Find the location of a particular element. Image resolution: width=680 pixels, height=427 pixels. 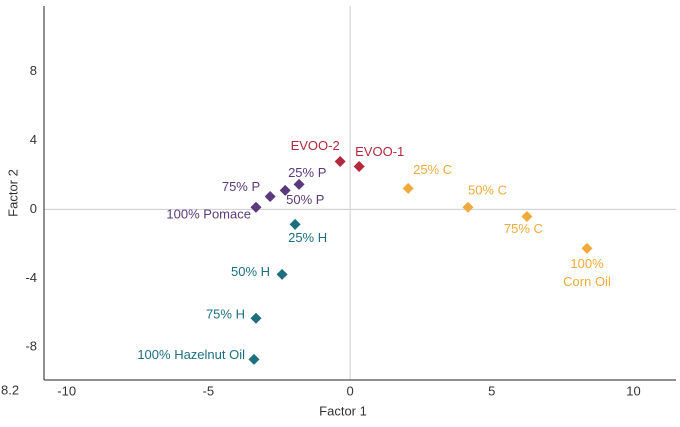

point-label: 100% Corn Oil is located at coordinates (587, 273).